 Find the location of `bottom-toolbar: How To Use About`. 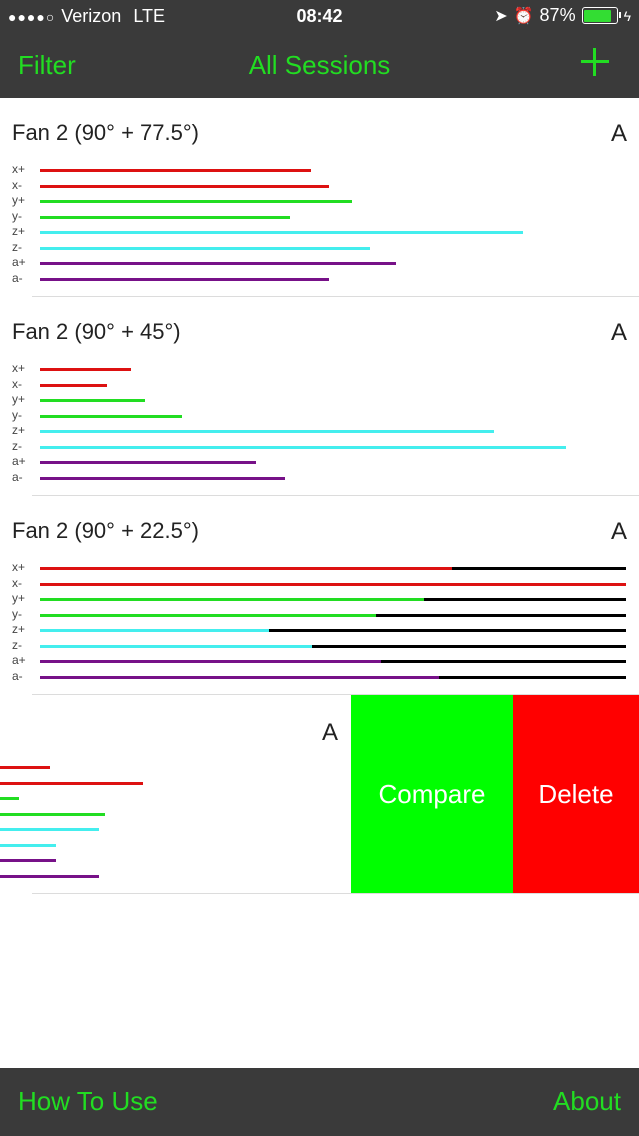

bottom-toolbar: How To Use About is located at coordinates (319, 1102).